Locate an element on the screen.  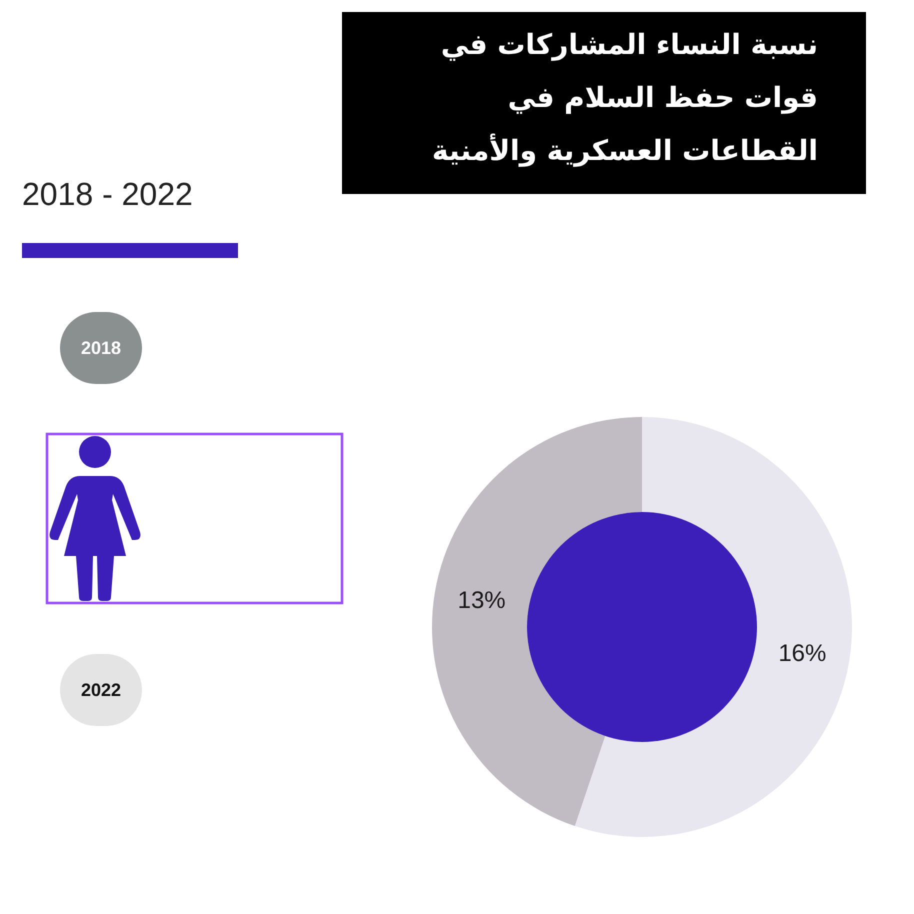
text: 2018 is located at coordinates (101, 348).